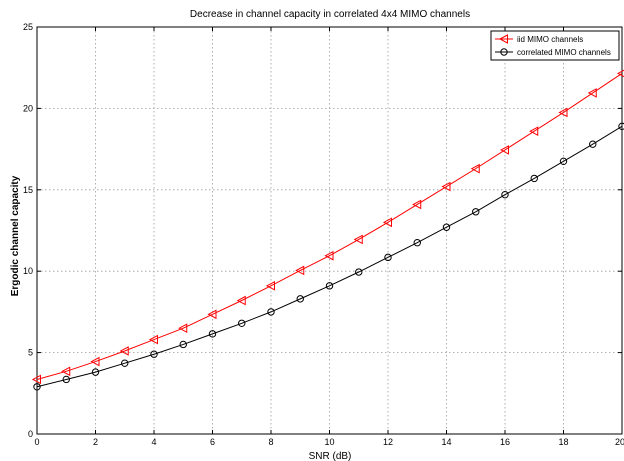  I want to click on x-tick-label: 16, so click(505, 442).